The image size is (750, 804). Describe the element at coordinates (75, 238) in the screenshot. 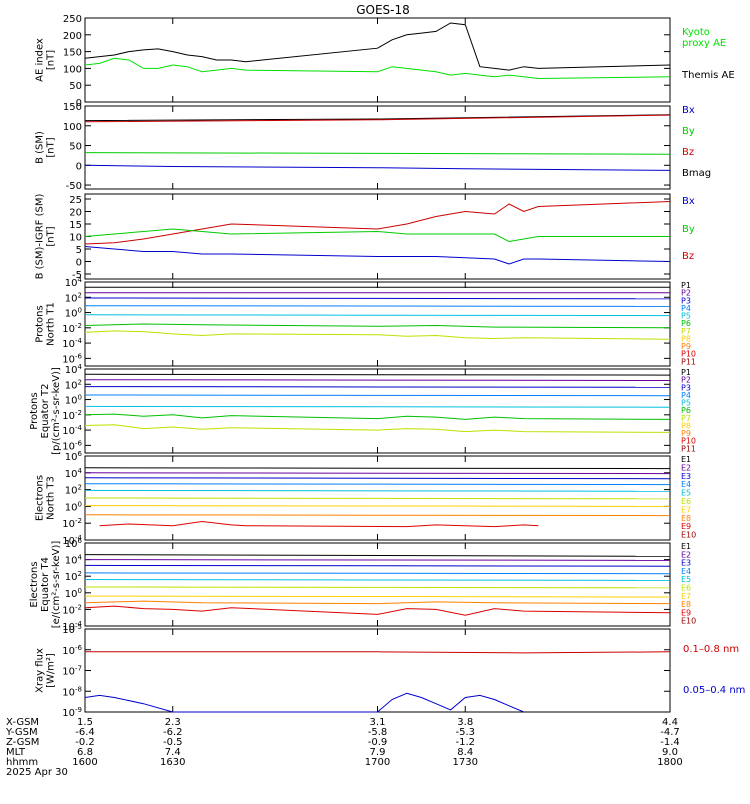

I see `y-tick-label: 10` at that location.